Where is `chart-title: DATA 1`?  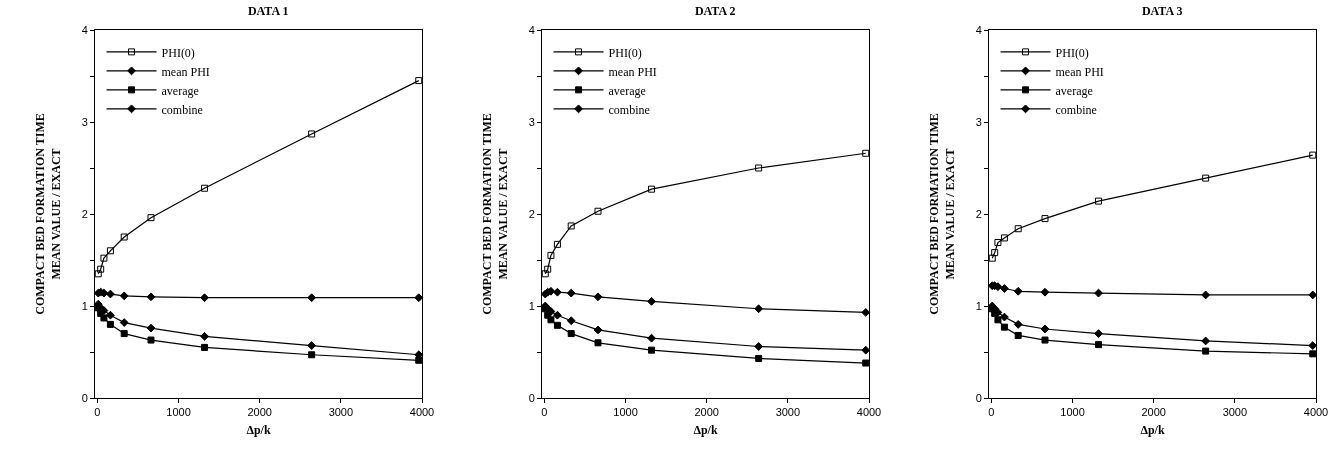 chart-title: DATA 1 is located at coordinates (268, 11).